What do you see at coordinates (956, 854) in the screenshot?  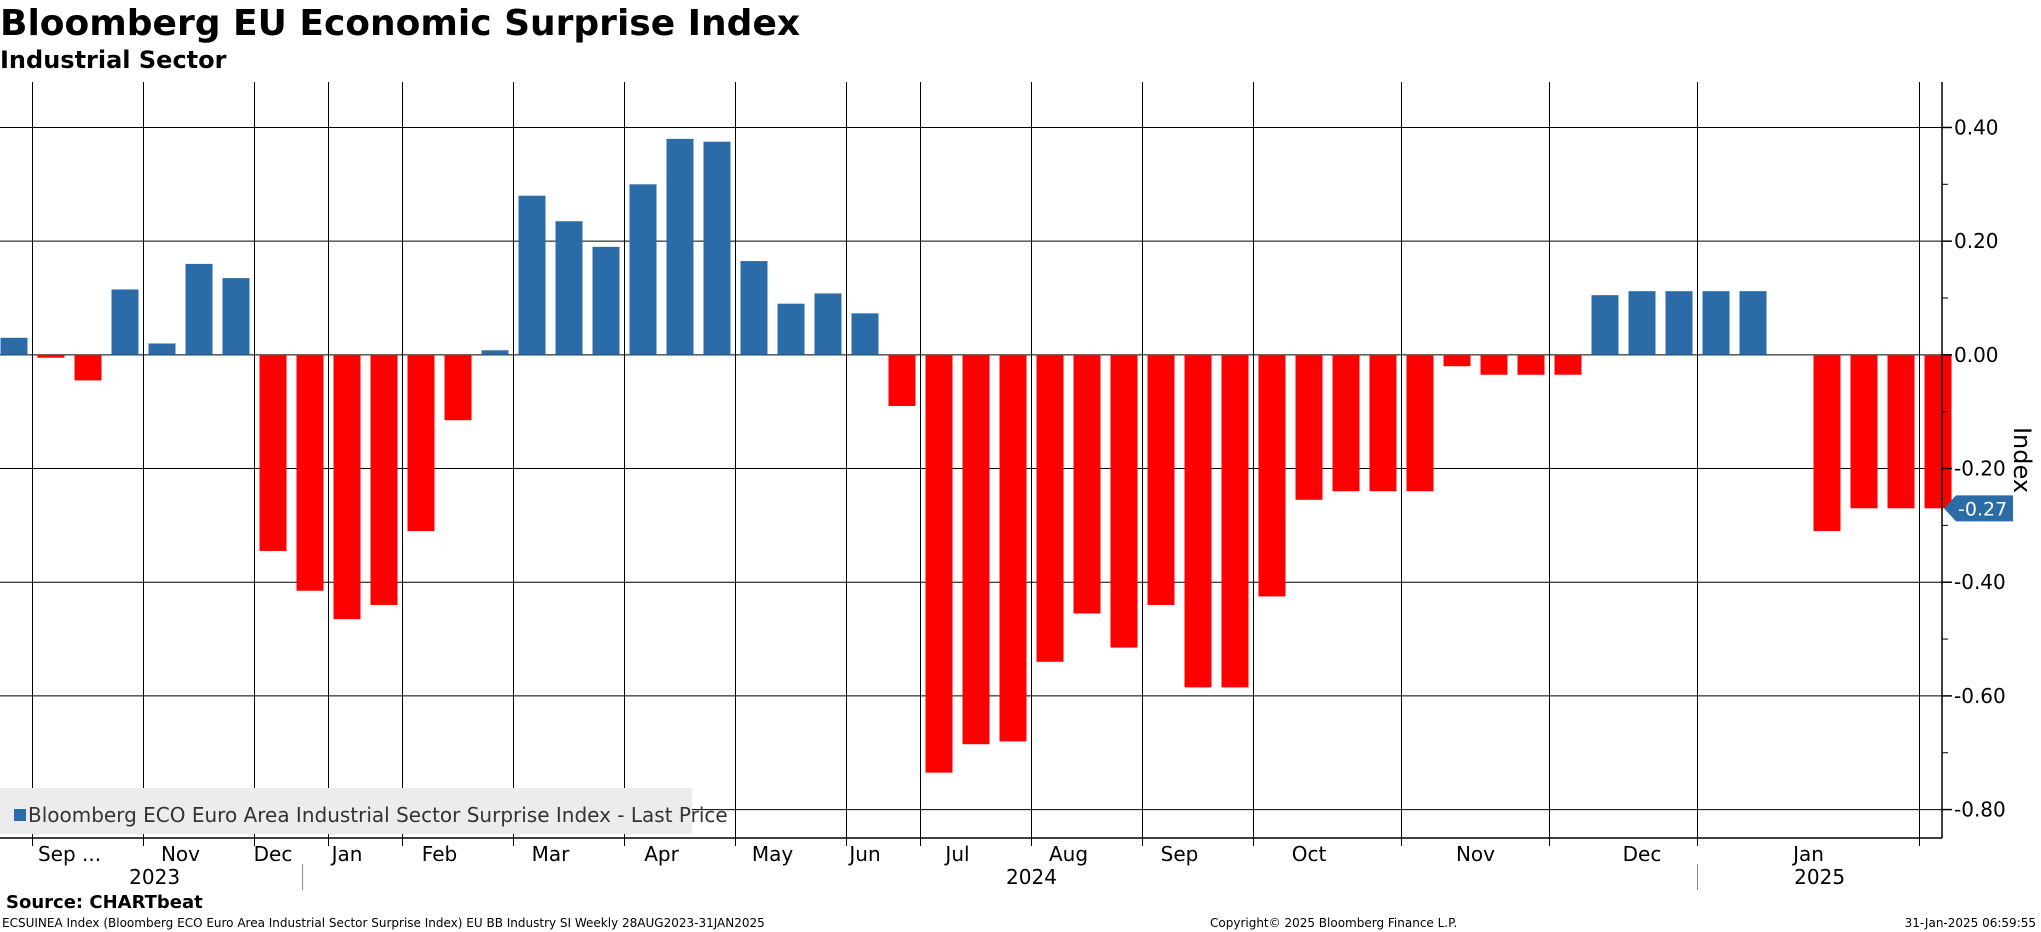 I see `x-month-label: Jul` at bounding box center [956, 854].